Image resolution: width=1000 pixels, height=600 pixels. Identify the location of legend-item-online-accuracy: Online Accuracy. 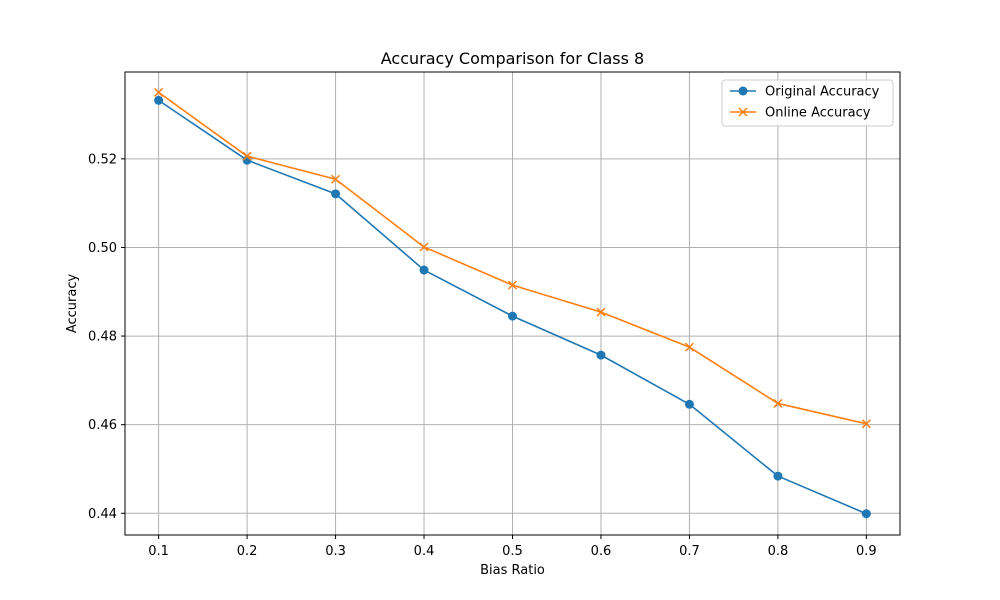
(800, 113).